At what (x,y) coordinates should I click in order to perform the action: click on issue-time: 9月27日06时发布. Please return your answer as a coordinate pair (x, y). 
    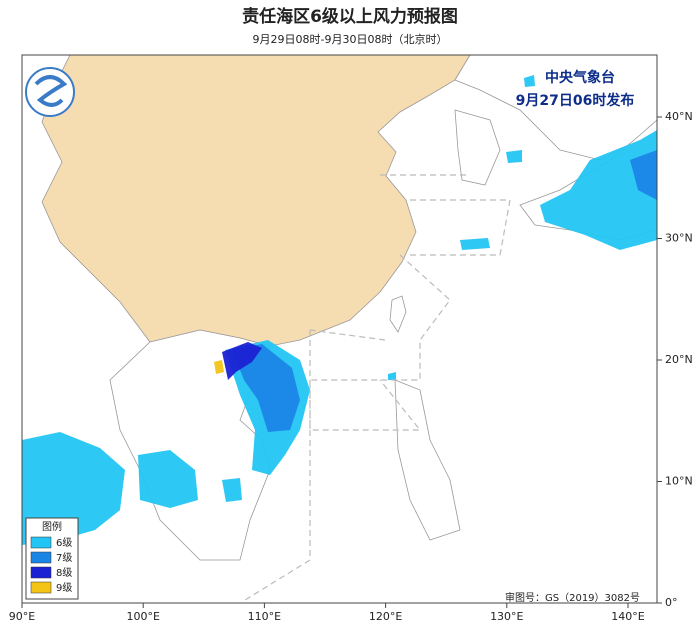
    Looking at the image, I should click on (575, 100).